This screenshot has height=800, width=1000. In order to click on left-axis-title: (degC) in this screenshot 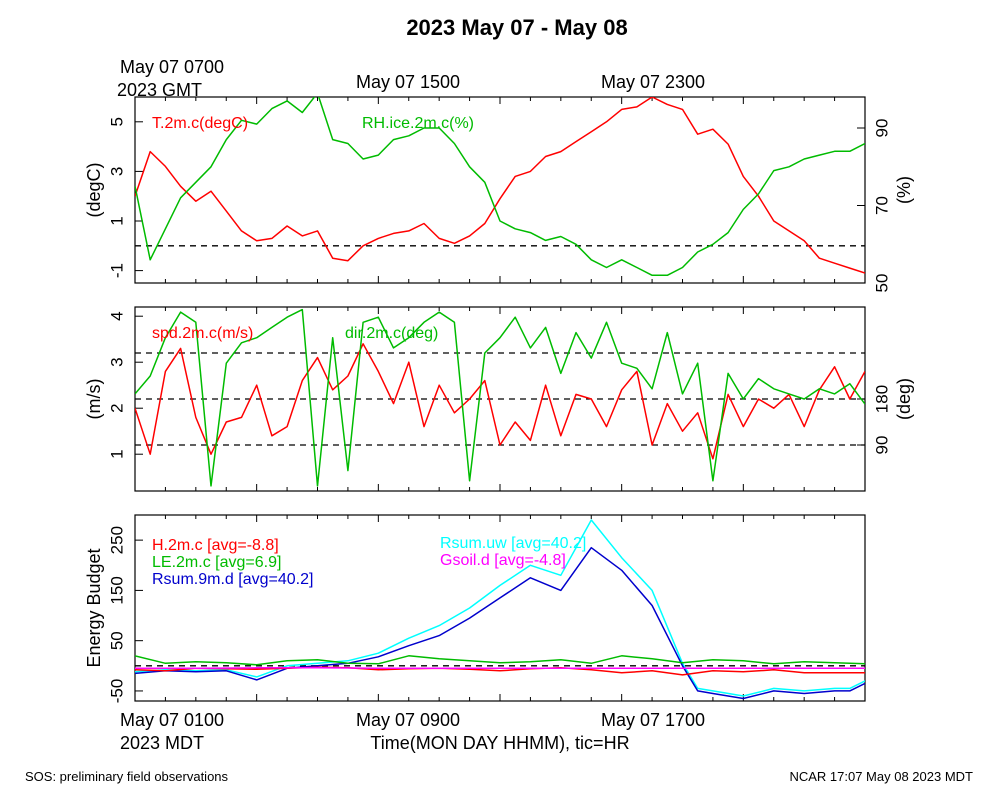, I will do `click(94, 189)`.